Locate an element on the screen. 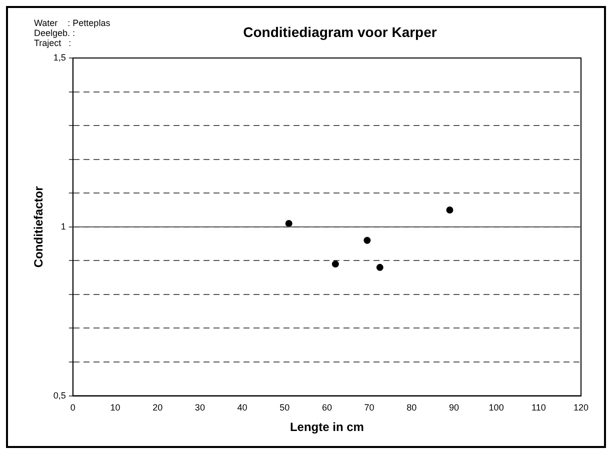 Image resolution: width=611 pixels, height=455 pixels. y-tick-label: 0,5 is located at coordinates (59, 395).